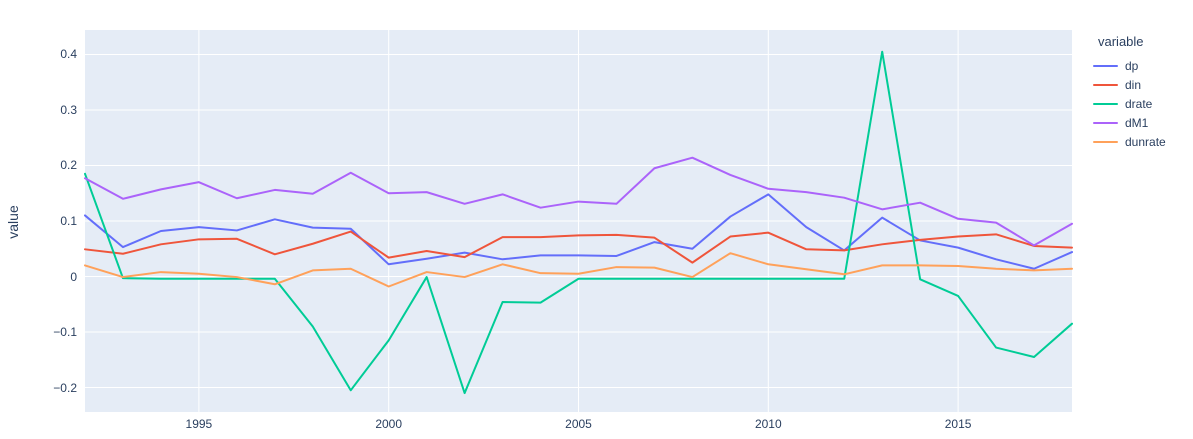 This screenshot has height=439, width=1193. Describe the element at coordinates (199, 424) in the screenshot. I see `x-tick-label: 1995` at that location.